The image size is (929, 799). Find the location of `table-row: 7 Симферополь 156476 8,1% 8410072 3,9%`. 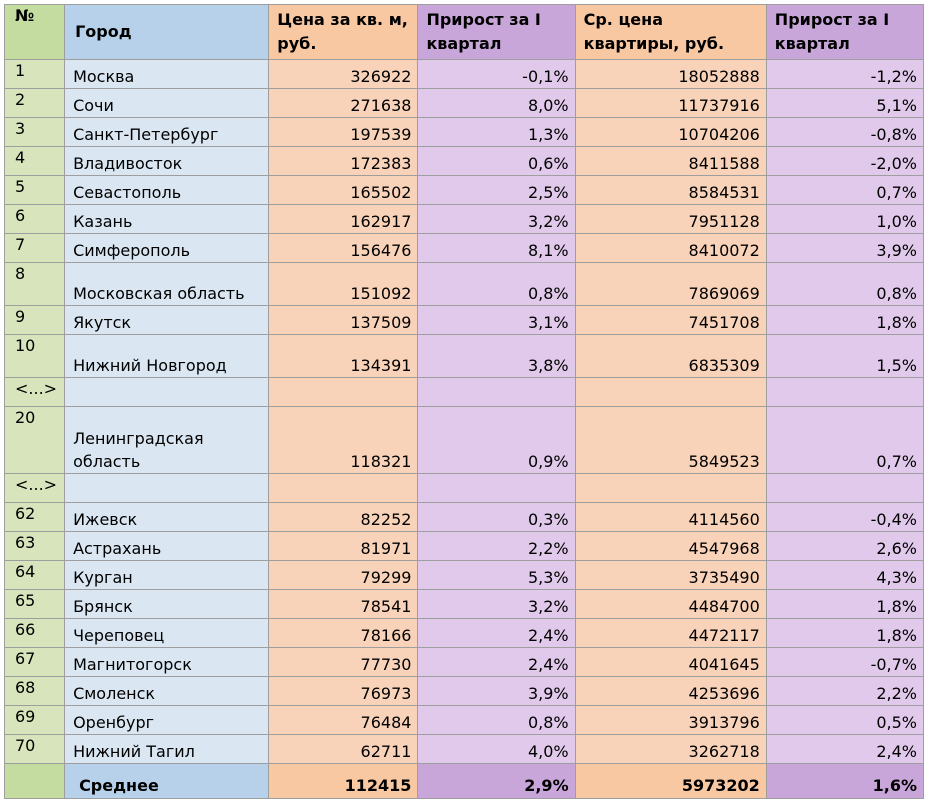

table-row: 7 Симферополь 156476 8,1% 8410072 3,9% is located at coordinates (464, 248).